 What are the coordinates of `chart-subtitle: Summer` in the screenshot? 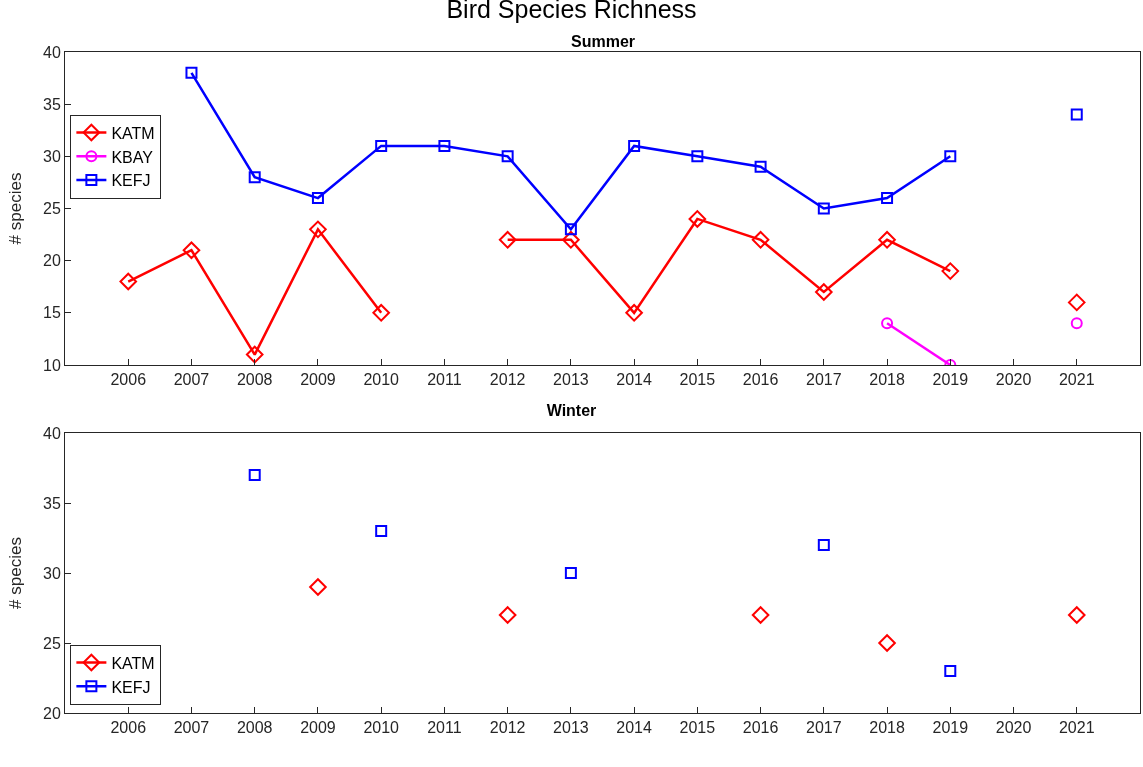 It's located at (603, 41).